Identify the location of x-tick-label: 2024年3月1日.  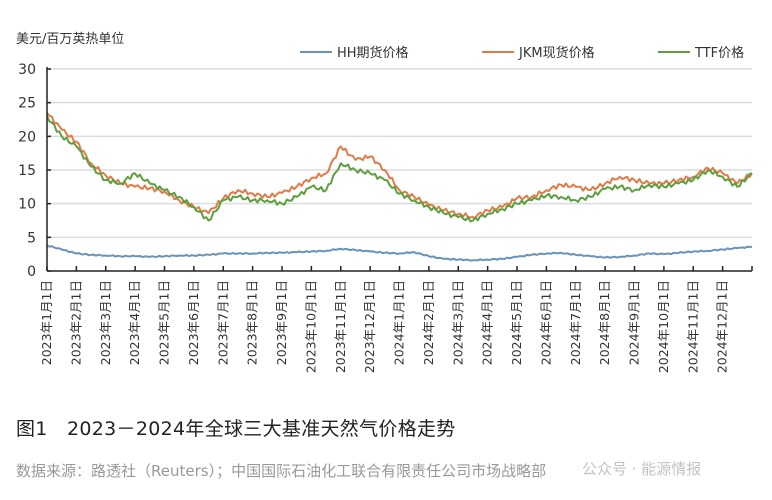
(457, 322).